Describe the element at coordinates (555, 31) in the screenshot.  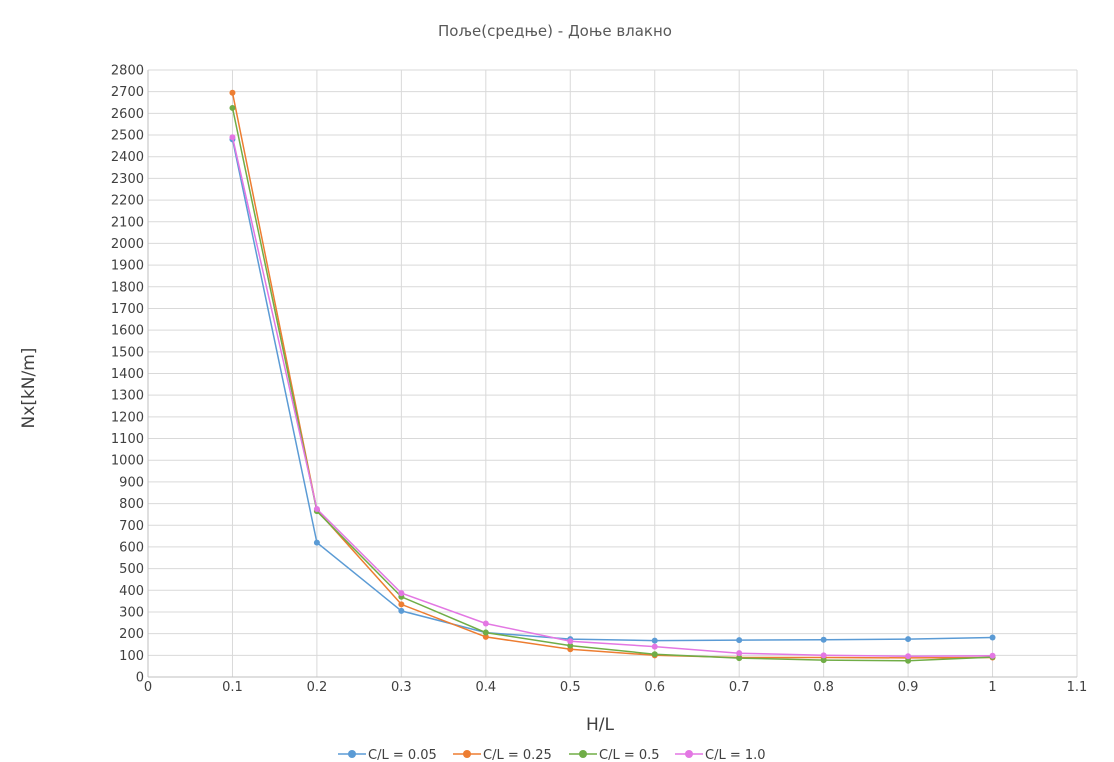
I see `chart-title: Поље(средње) - Доње влакно` at that location.